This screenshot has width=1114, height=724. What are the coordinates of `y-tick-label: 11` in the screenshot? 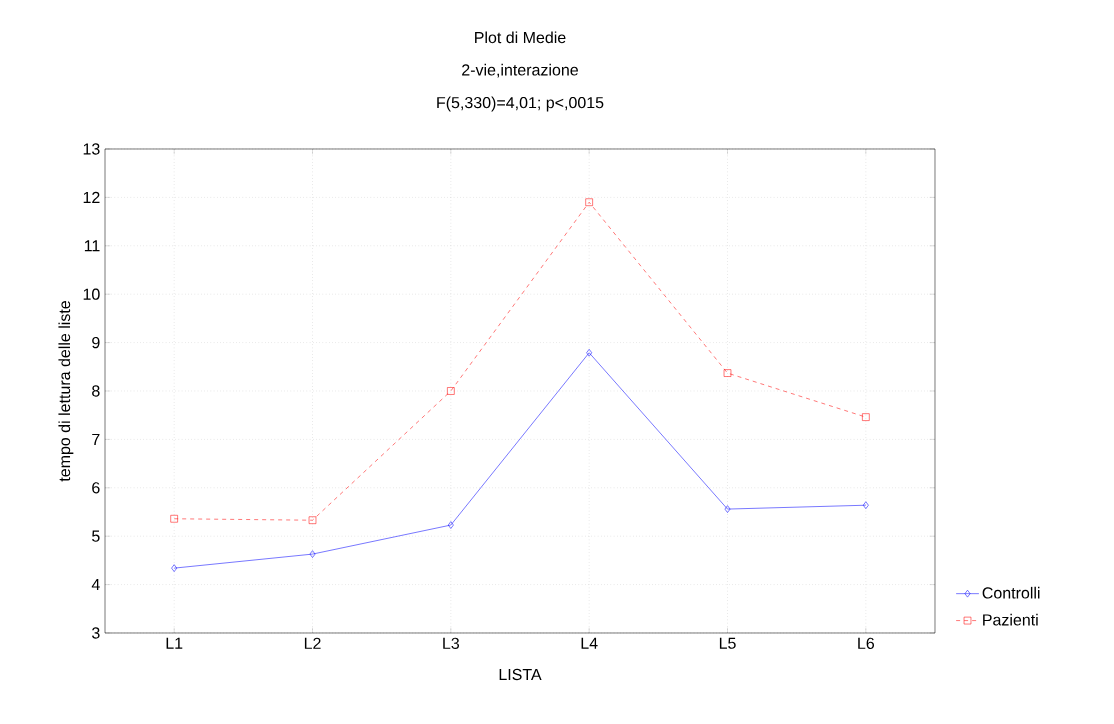 It's located at (92, 246).